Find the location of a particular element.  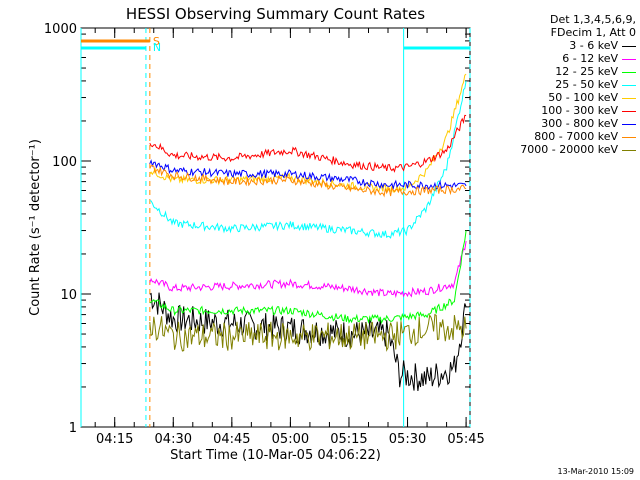

y-tick-label: 100 is located at coordinates (64, 162).